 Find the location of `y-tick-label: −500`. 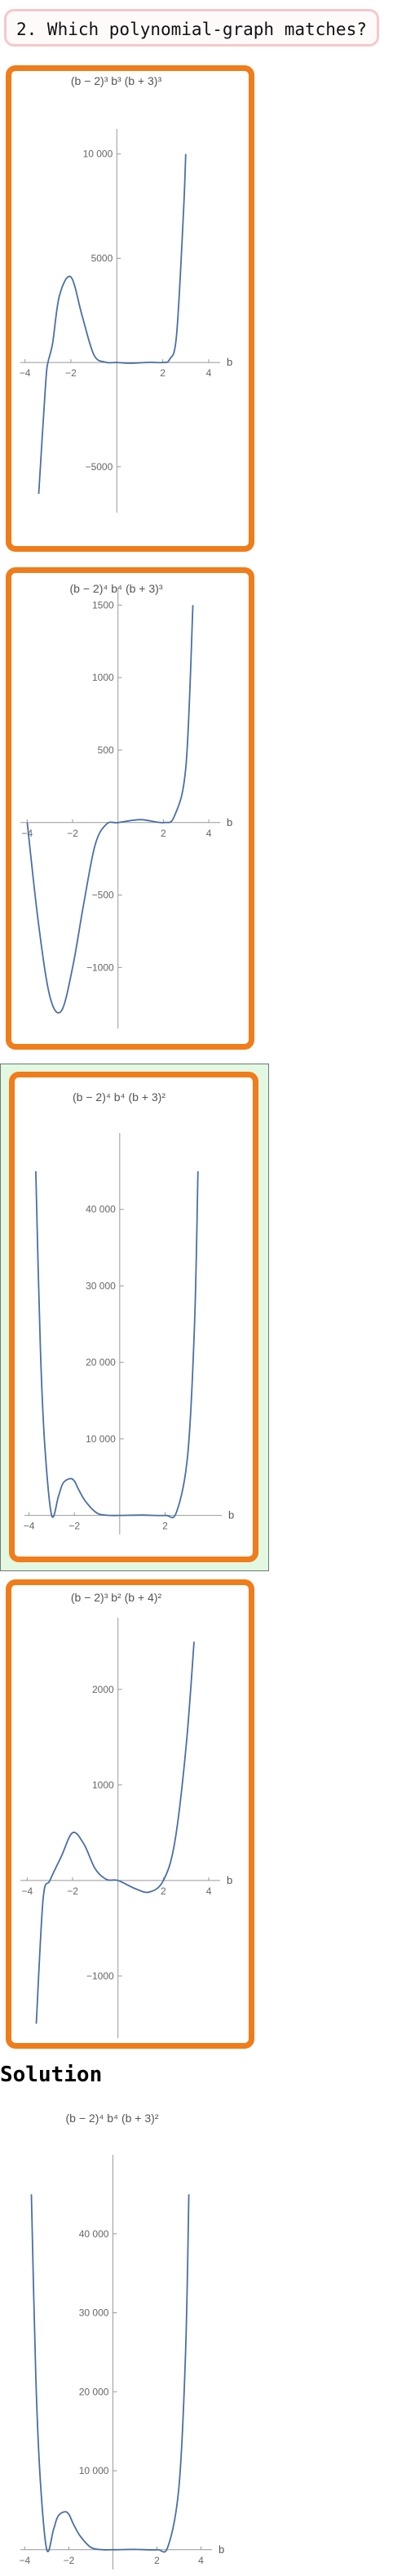

y-tick-label: −500 is located at coordinates (103, 895).